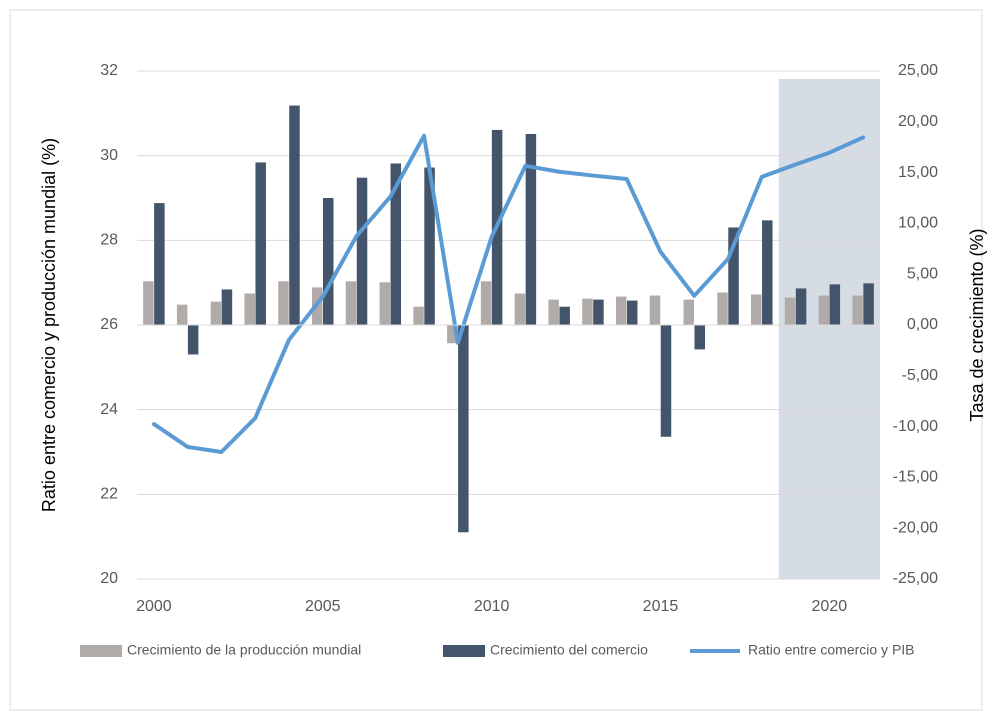  Describe the element at coordinates (915, 426) in the screenshot. I see `y2-tick-label: -10,00` at that location.